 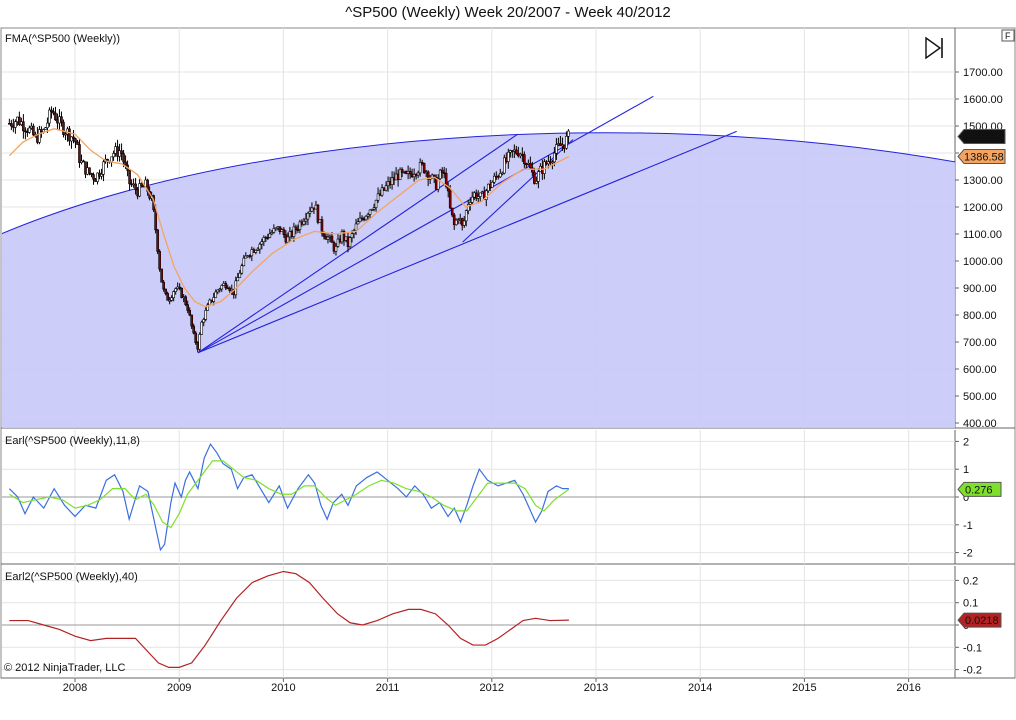 I want to click on last-price-marker: 1460.93, so click(x=981, y=137).